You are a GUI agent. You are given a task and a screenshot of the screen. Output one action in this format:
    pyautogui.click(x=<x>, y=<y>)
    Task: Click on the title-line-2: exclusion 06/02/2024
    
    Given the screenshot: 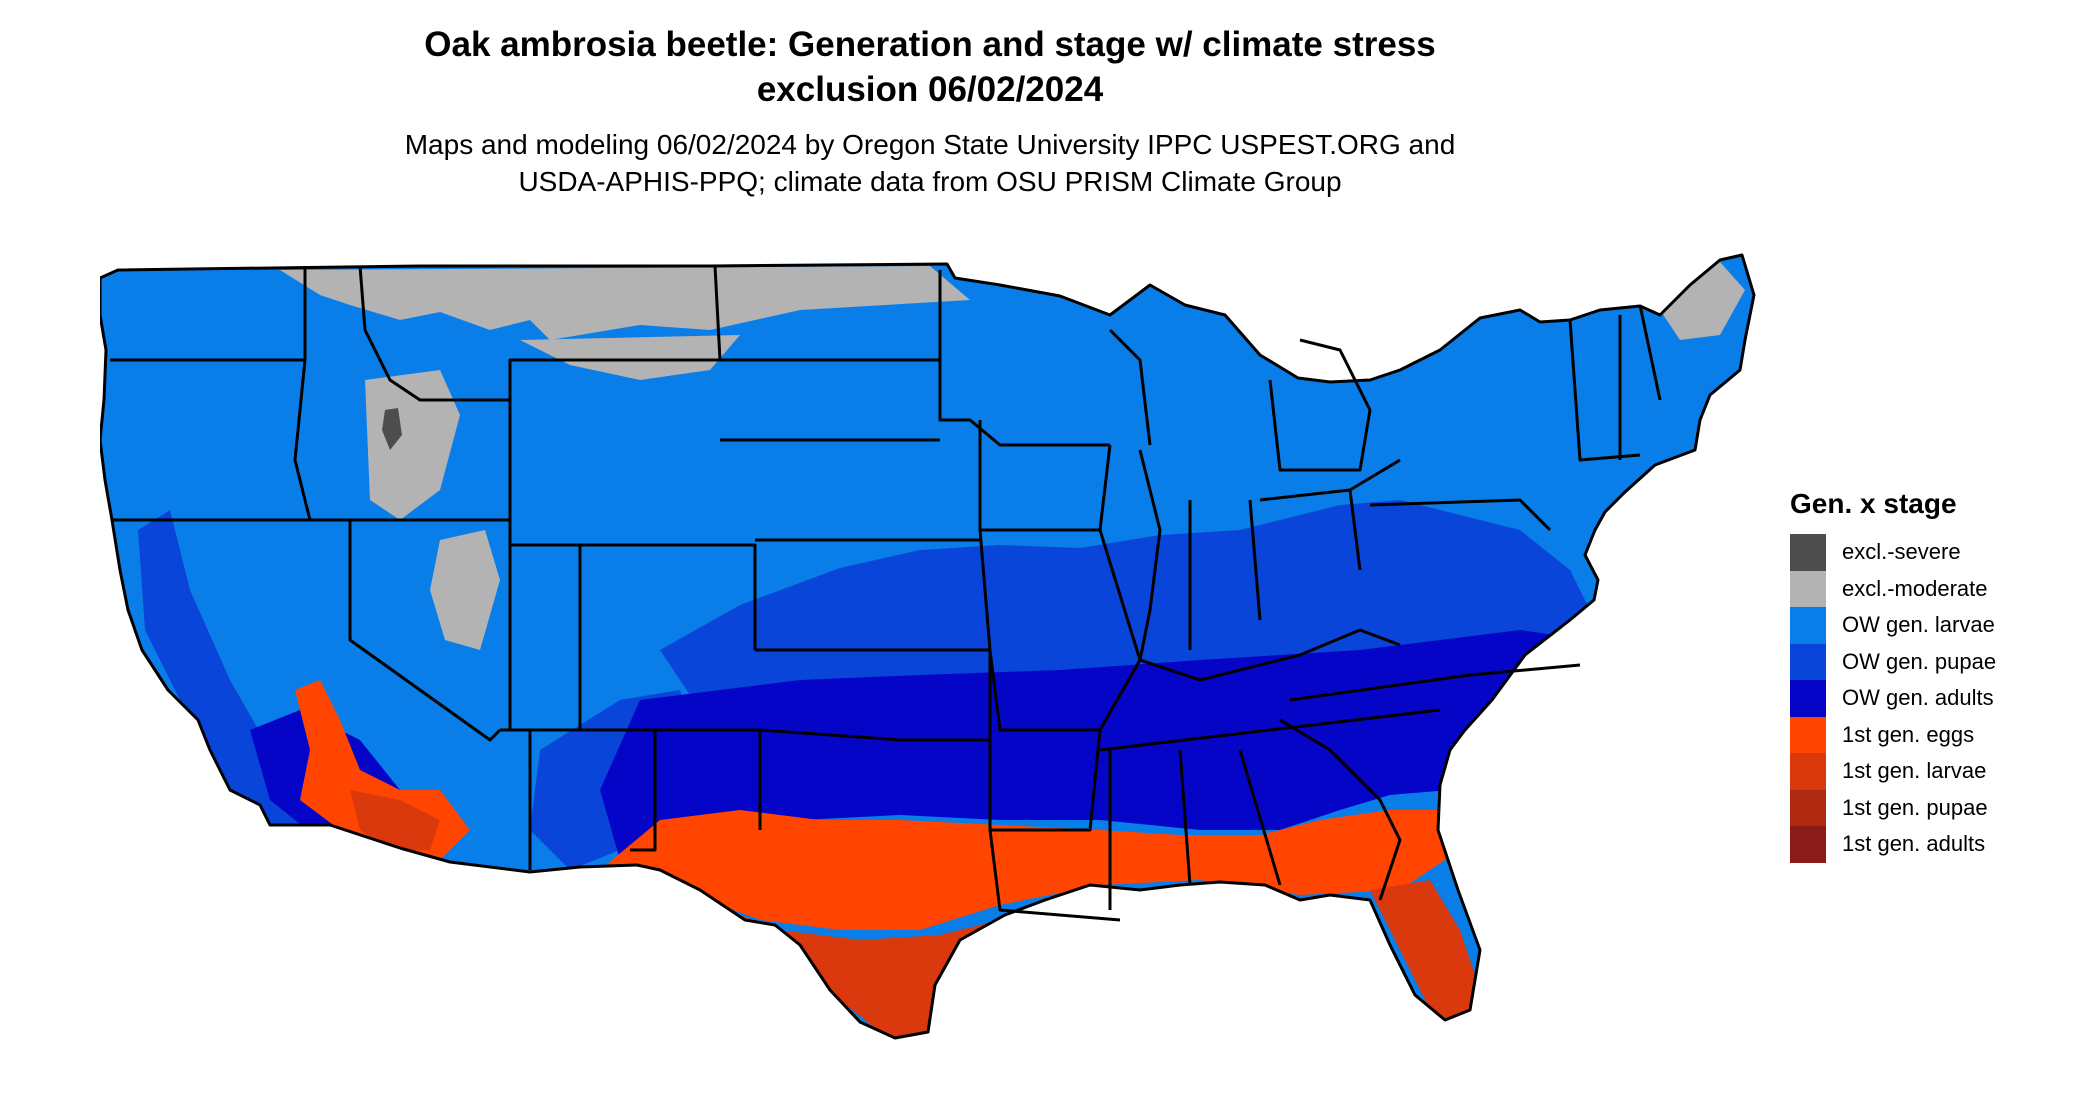 What is the action you would take?
    pyautogui.click(x=930, y=89)
    